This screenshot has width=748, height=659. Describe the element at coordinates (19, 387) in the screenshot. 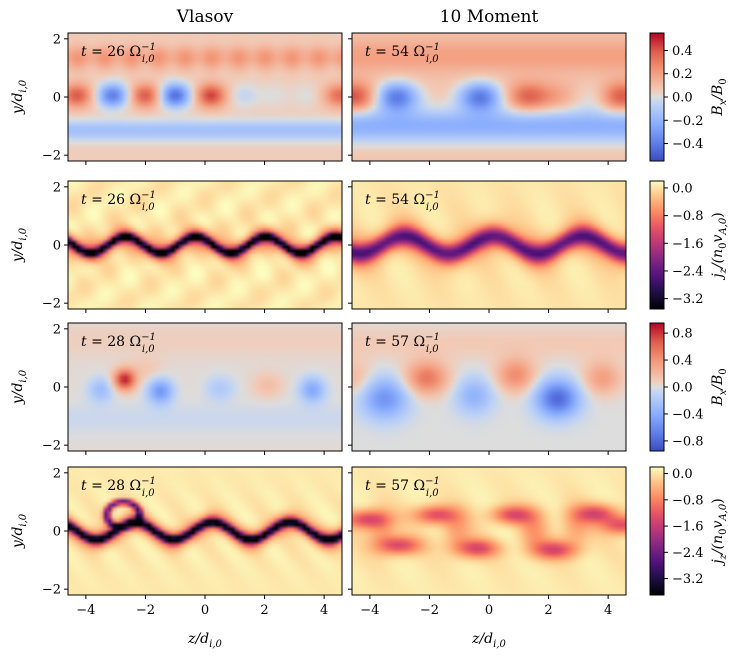

I see `y-axis-label-2: y/di,0` at that location.